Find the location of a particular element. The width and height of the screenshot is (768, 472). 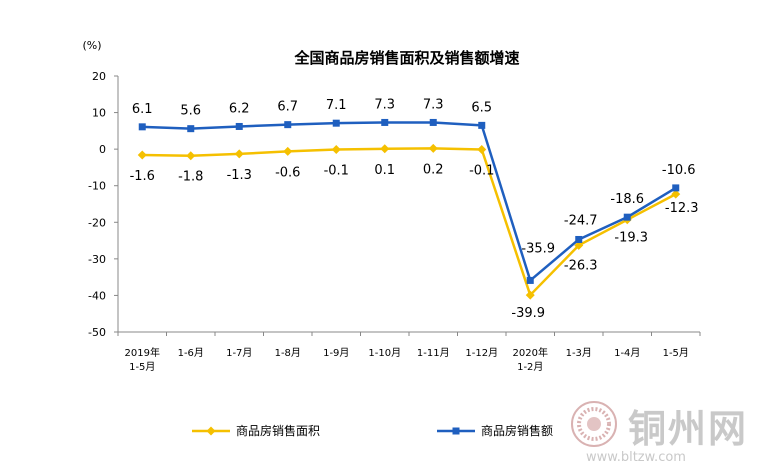

data-label: -1.3 is located at coordinates (239, 175).